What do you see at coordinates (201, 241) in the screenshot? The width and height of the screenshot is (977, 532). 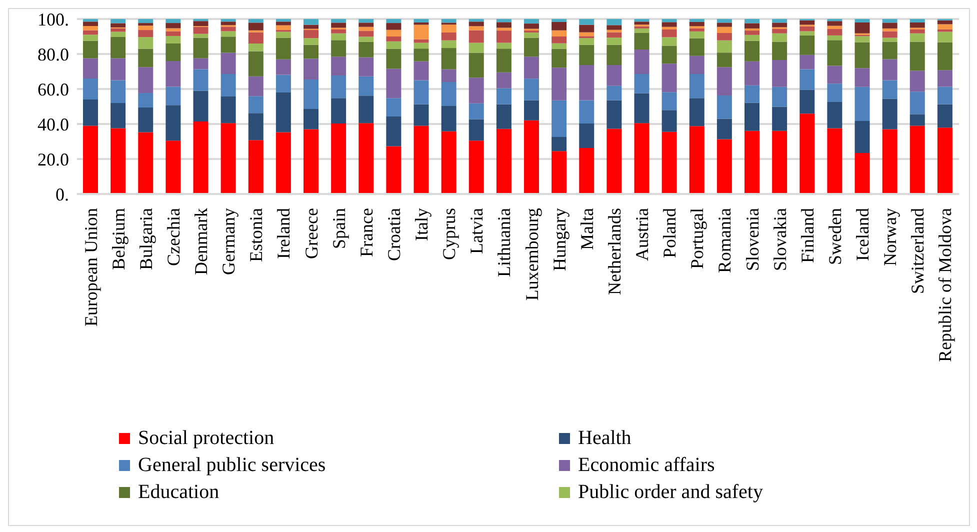 I see `x-tick-label: Denmark` at bounding box center [201, 241].